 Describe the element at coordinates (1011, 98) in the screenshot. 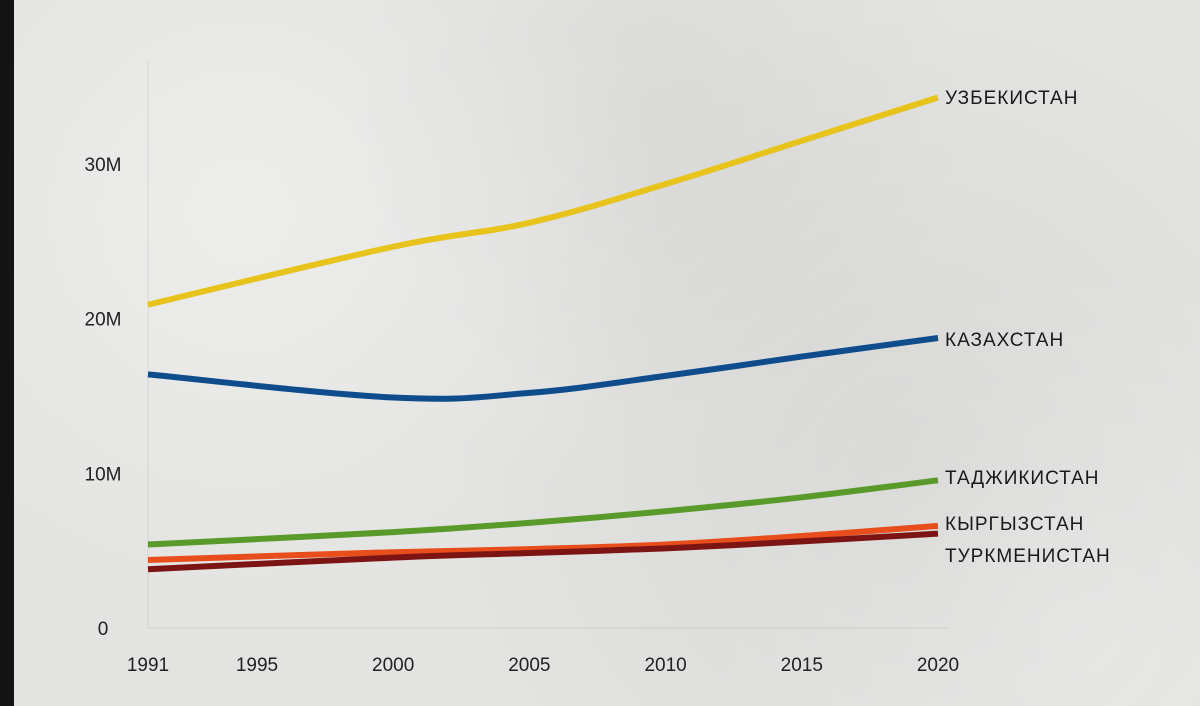

I see `series-label: УЗБЕКИСТАН` at that location.